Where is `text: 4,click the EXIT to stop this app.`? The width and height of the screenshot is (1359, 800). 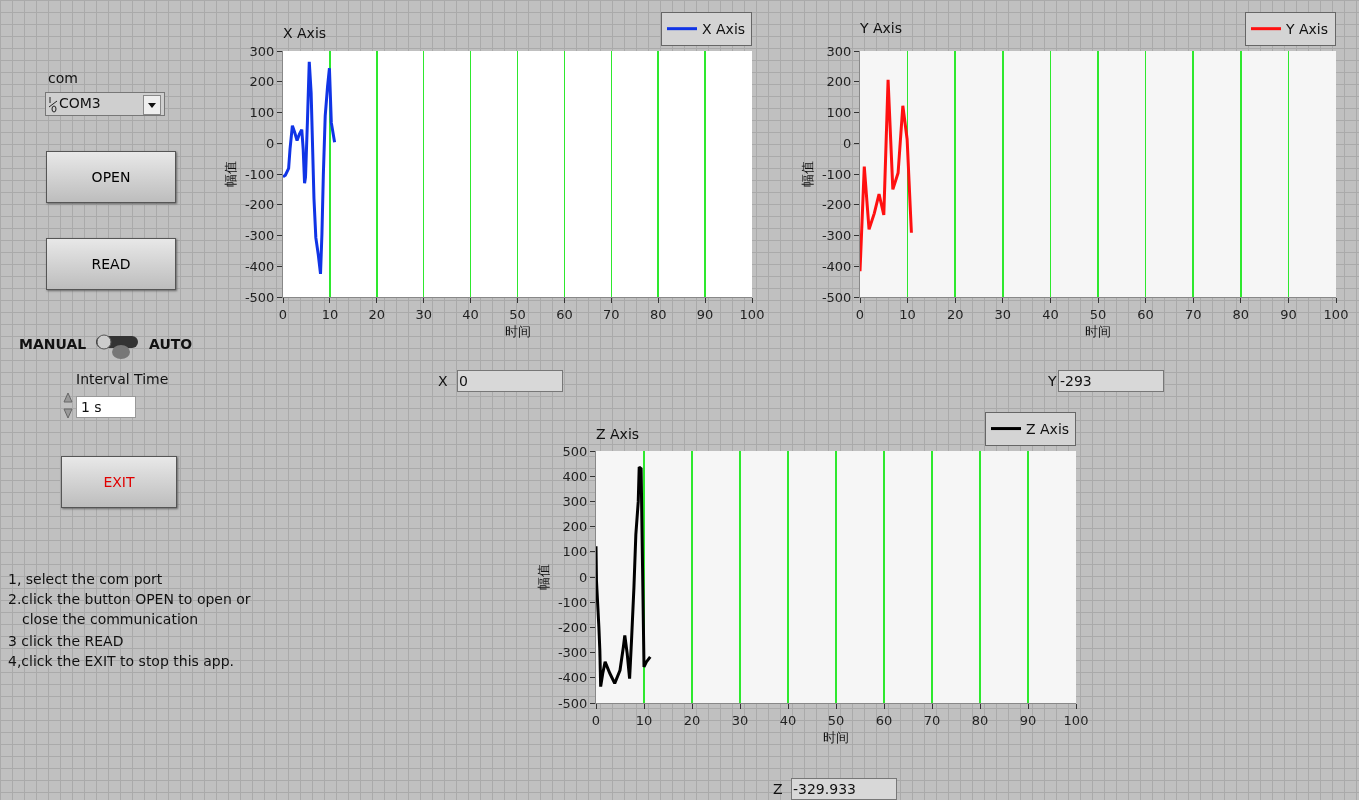
text: 4,click the EXIT to stop this app. is located at coordinates (122, 661).